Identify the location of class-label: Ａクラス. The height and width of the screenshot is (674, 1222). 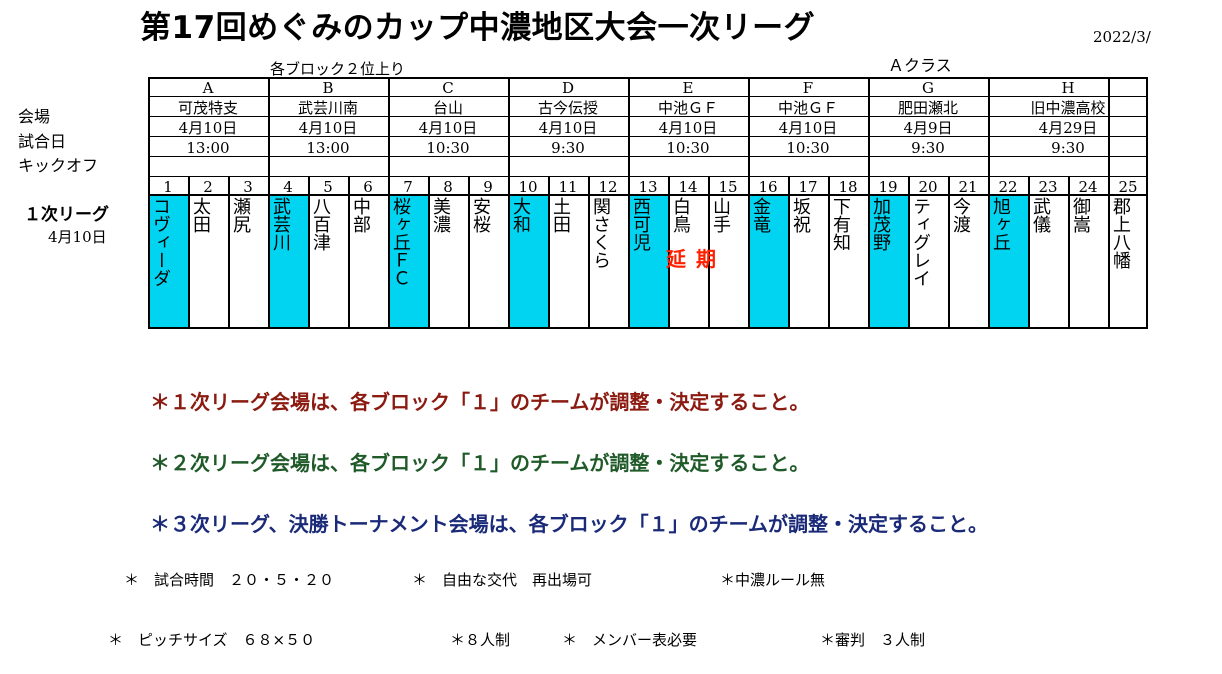
(920, 65).